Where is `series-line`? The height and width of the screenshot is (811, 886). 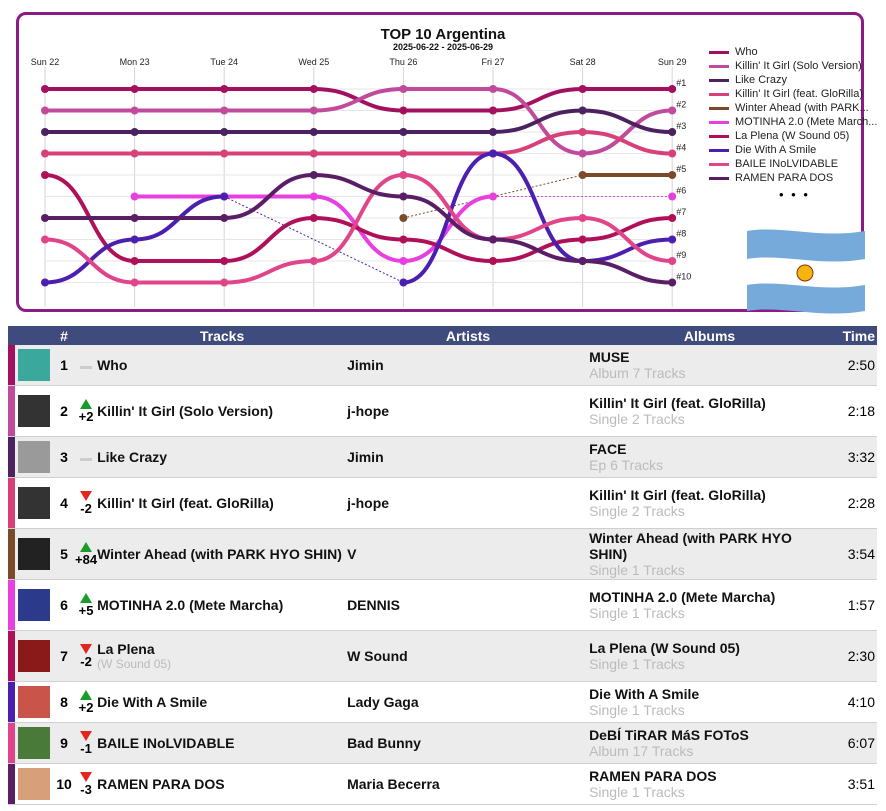
series-line is located at coordinates (359, 121).